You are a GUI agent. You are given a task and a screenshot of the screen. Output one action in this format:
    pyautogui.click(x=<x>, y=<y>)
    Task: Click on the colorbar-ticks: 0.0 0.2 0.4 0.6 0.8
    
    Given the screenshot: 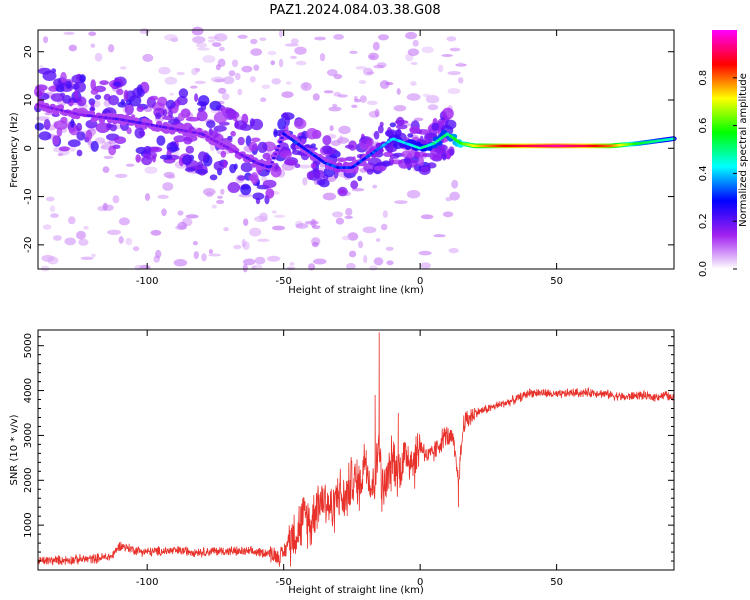 What is the action you would take?
    pyautogui.click(x=717, y=173)
    